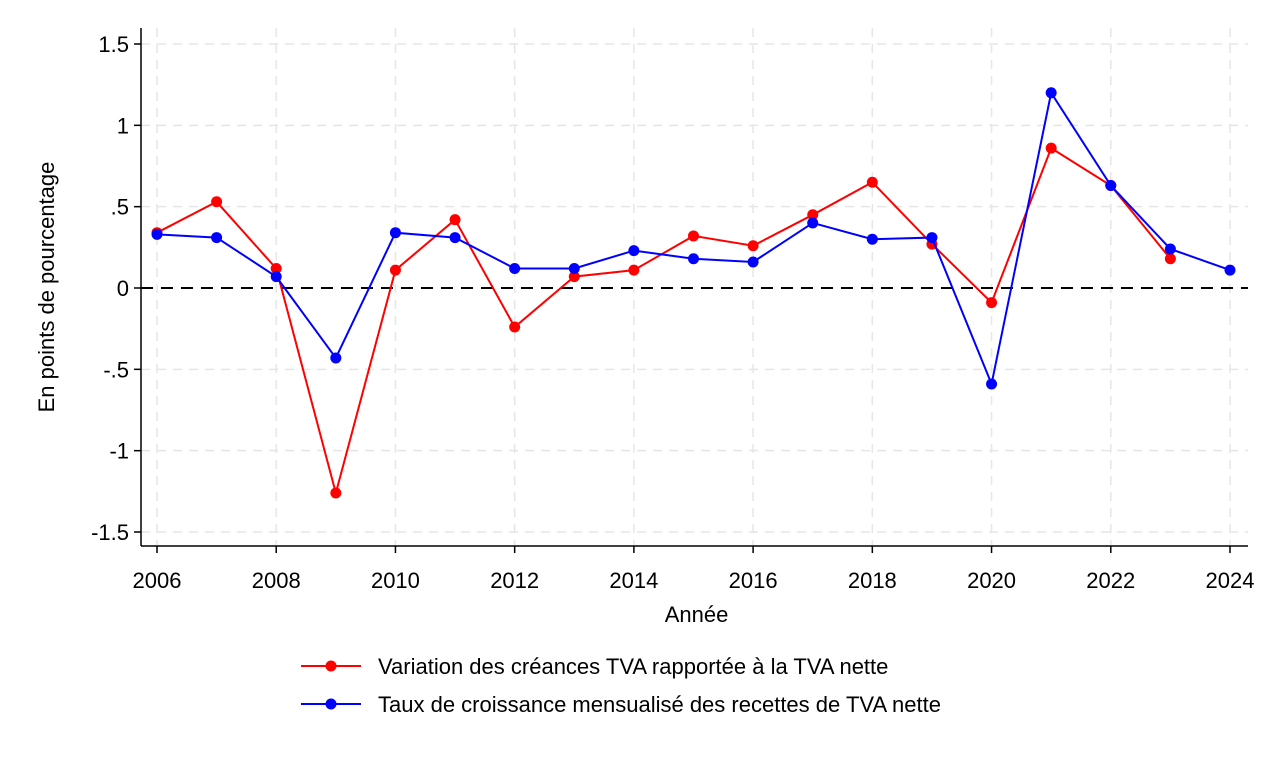  Describe the element at coordinates (119, 451) in the screenshot. I see `y-tick-label: -1` at that location.